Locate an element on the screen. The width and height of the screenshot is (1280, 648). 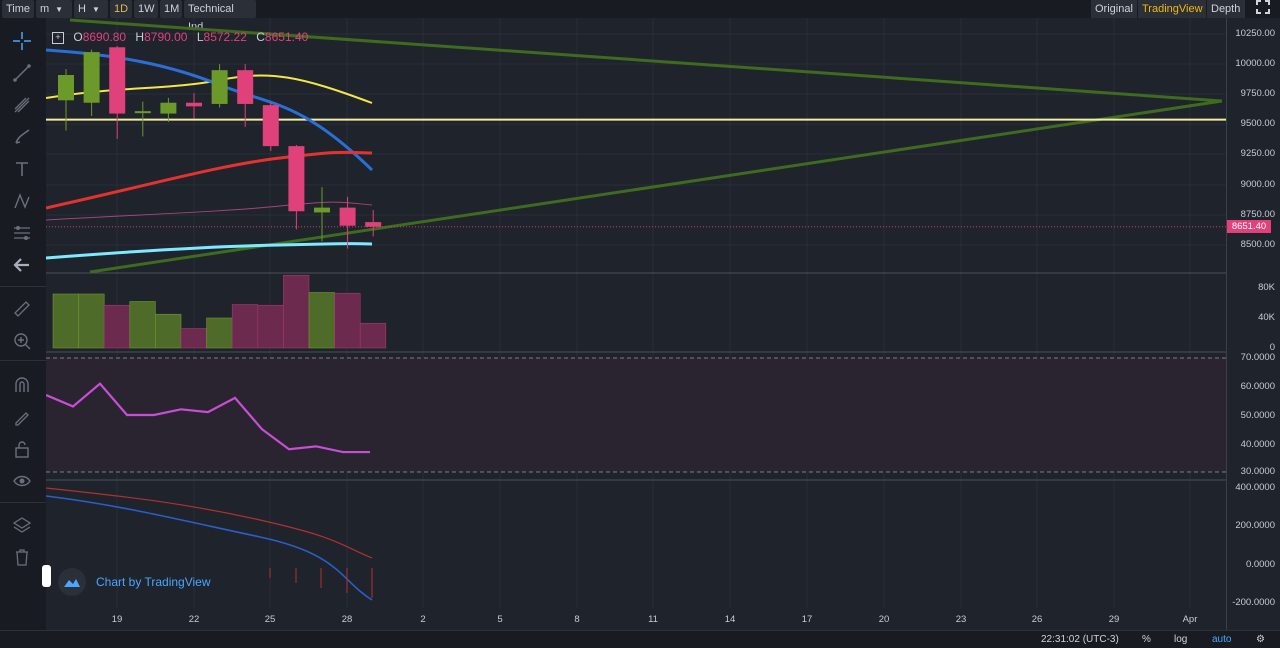
macd-line is located at coordinates (209, 548).